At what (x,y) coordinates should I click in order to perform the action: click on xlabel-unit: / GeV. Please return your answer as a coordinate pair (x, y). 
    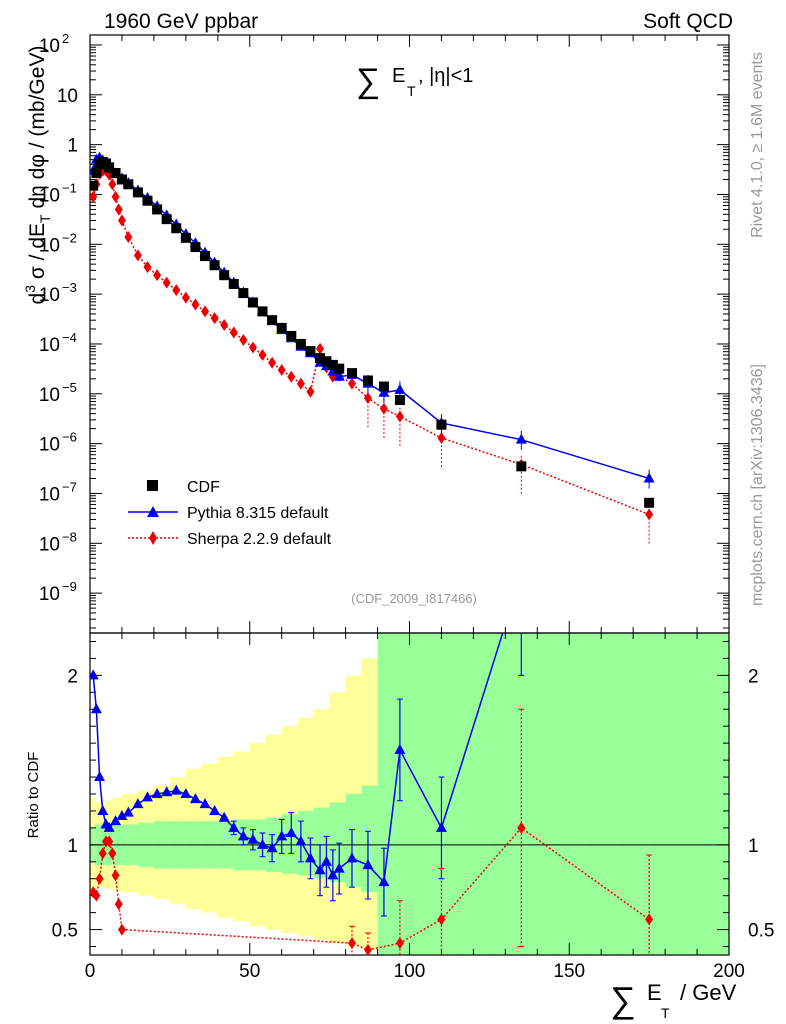
    Looking at the image, I should click on (708, 992).